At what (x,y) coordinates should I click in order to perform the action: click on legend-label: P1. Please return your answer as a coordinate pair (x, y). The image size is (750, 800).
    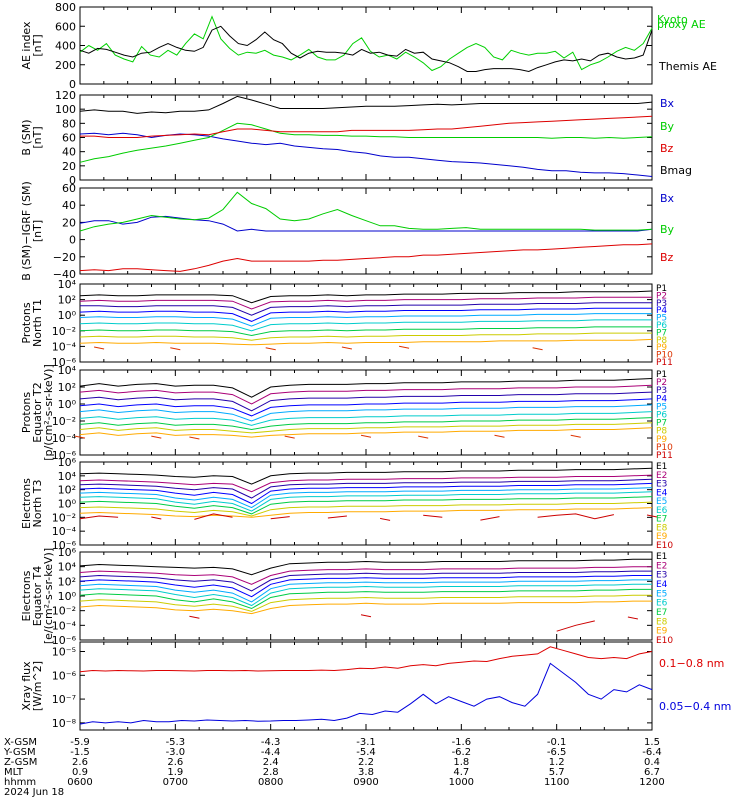
    Looking at the image, I should click on (661, 375).